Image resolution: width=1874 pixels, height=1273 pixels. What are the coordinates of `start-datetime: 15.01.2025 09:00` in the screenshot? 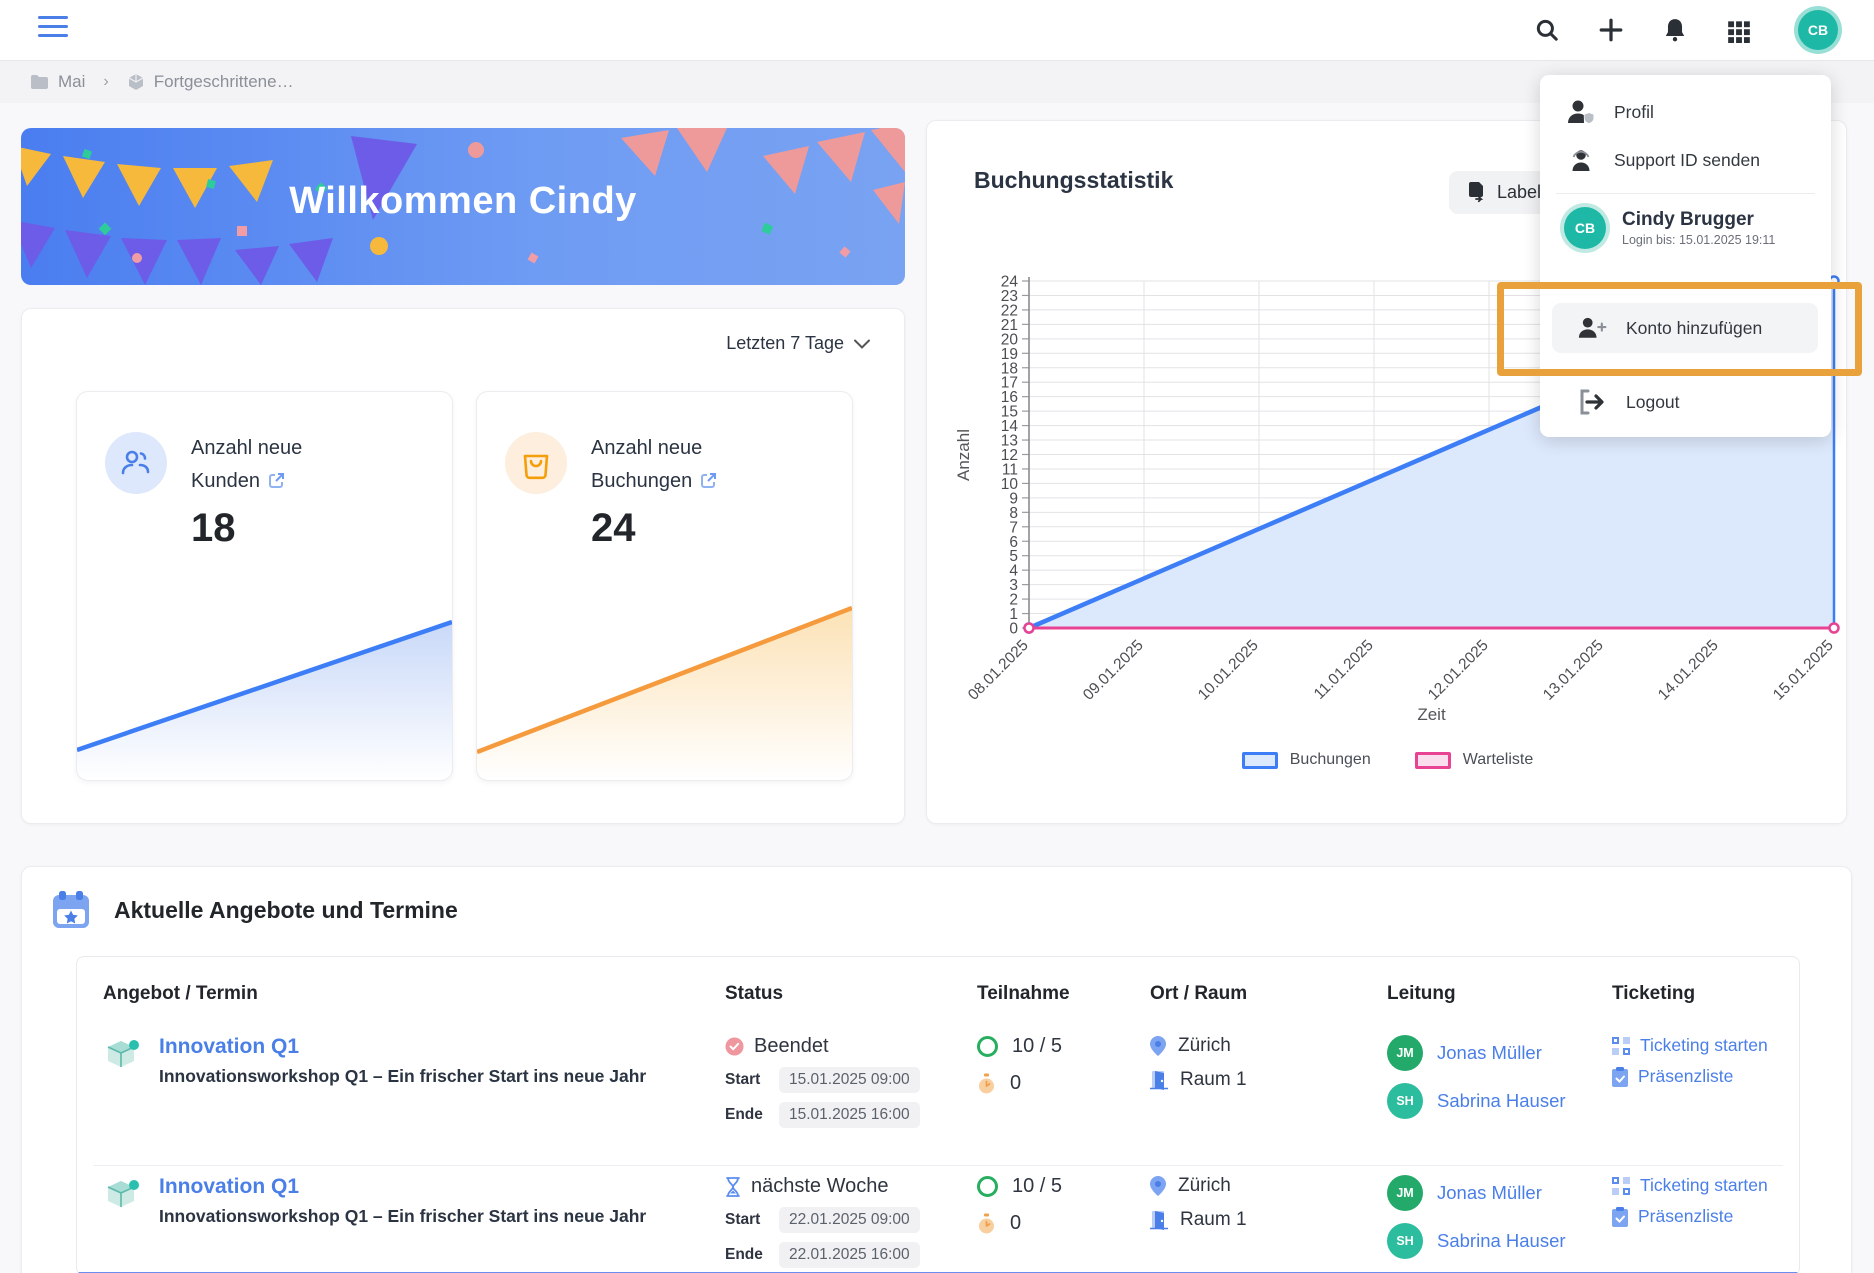 It's located at (849, 1080).